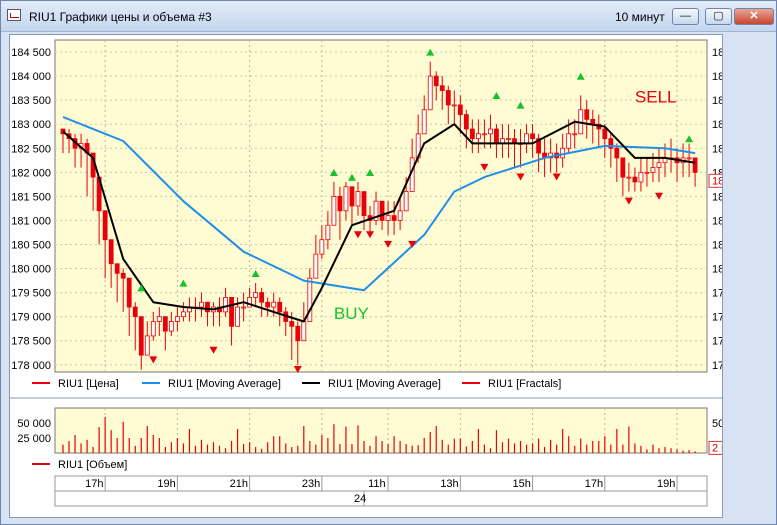  Describe the element at coordinates (717, 294) in the screenshot. I see `price-axis-right-tick: 179 500` at that location.